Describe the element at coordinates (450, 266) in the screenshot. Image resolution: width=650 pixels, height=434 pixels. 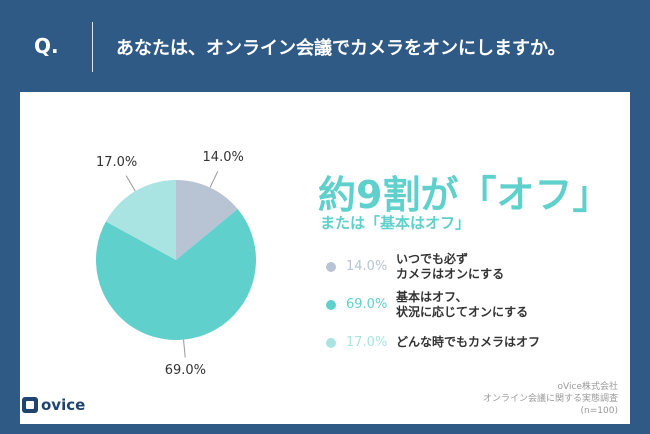
I see `legend-label: いつでも必ず カメラはオンにする` at that location.